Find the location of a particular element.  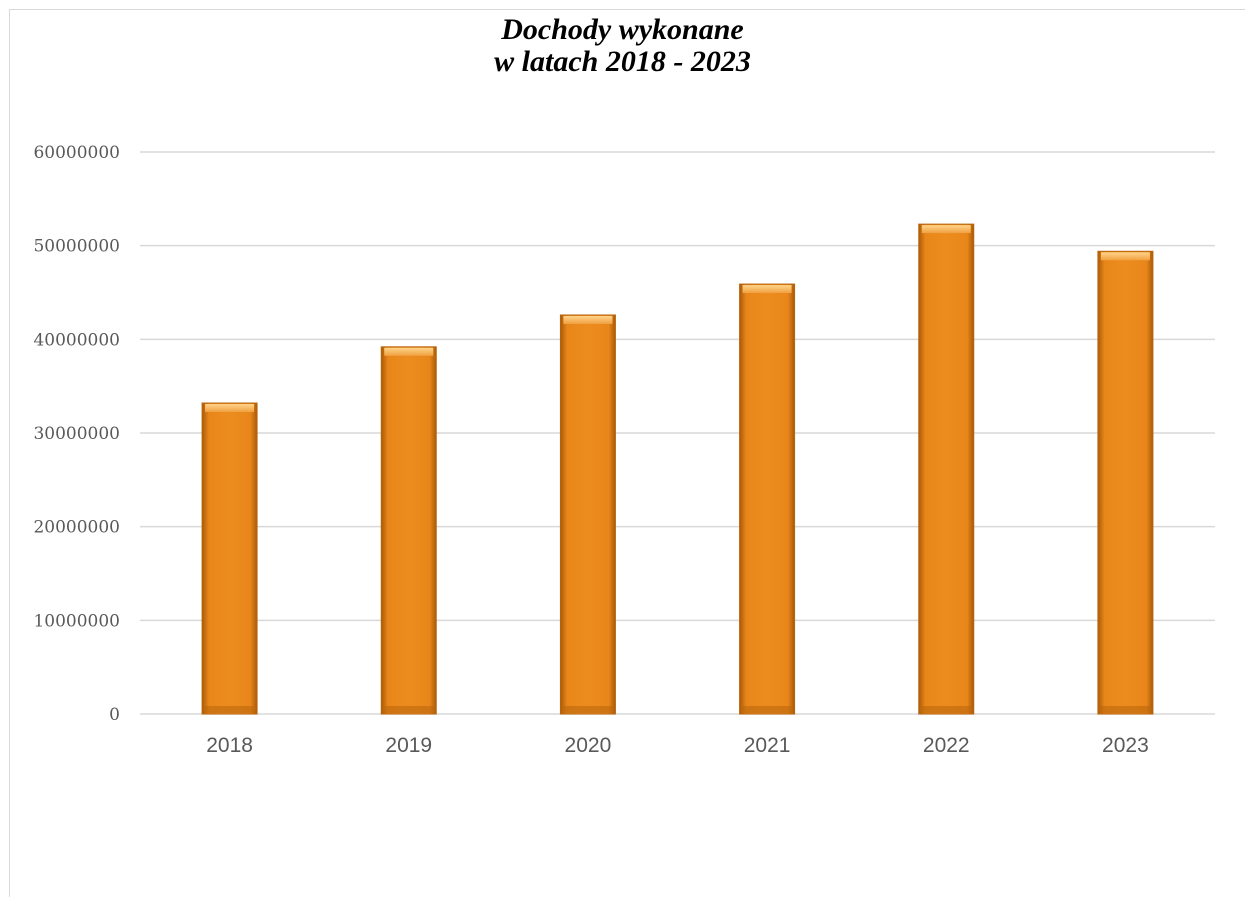

x-tick-label: 2022 is located at coordinates (946, 745).